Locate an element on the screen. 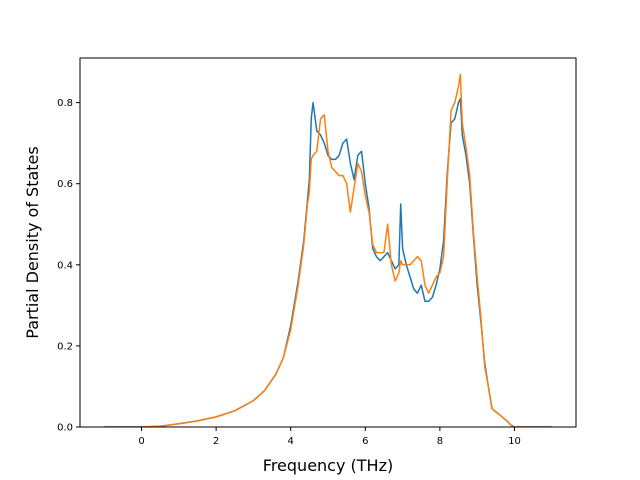 The image size is (640, 480). x-tick-label: 6 is located at coordinates (365, 441).